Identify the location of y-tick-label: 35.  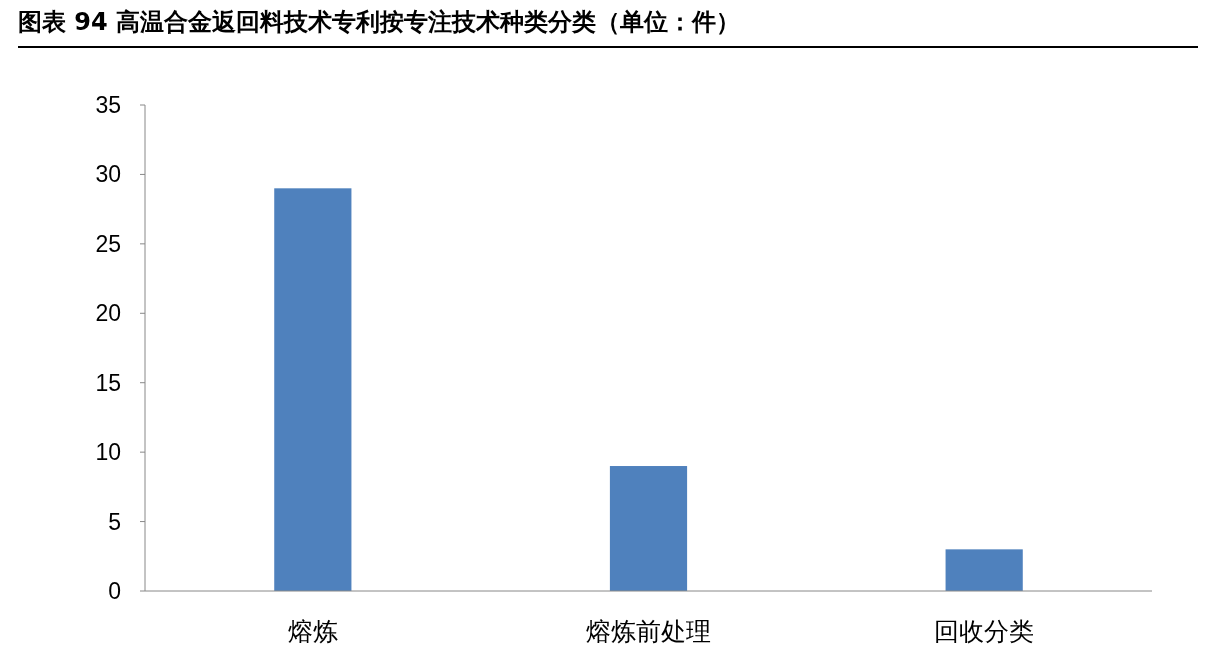
(108, 105).